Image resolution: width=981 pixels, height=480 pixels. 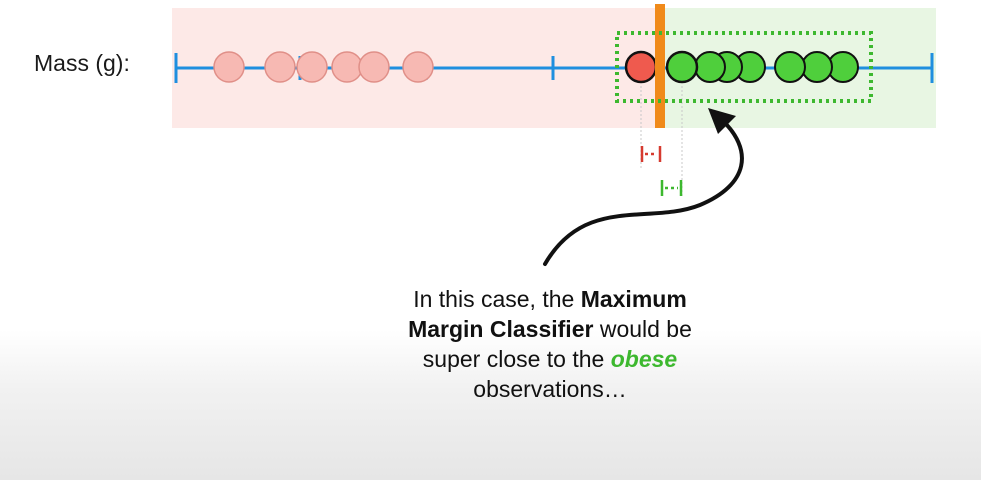 I want to click on pointer-arrow, so click(x=643, y=191).